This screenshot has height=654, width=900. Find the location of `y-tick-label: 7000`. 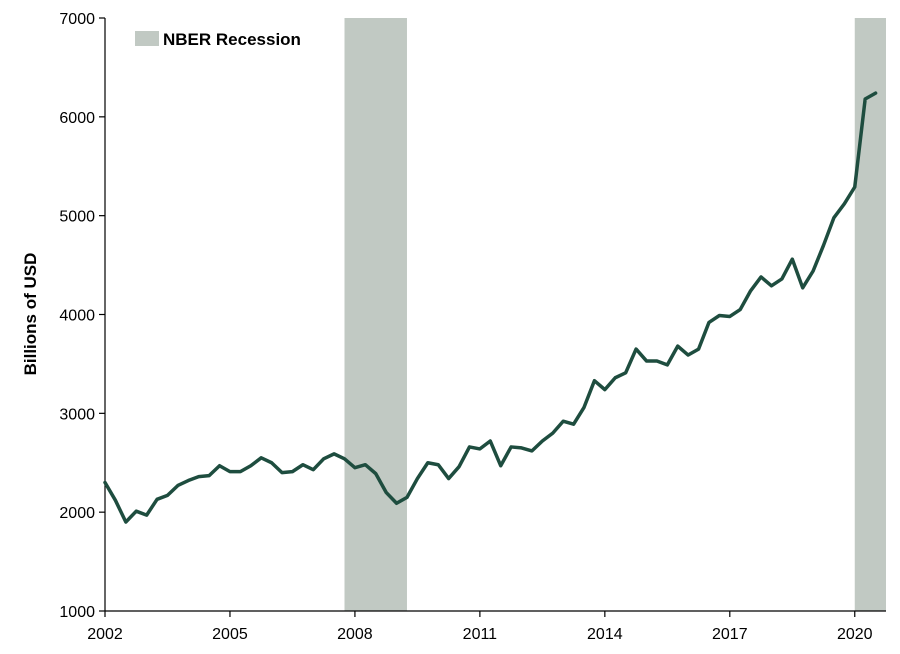

y-tick-label: 7000 is located at coordinates (77, 19).